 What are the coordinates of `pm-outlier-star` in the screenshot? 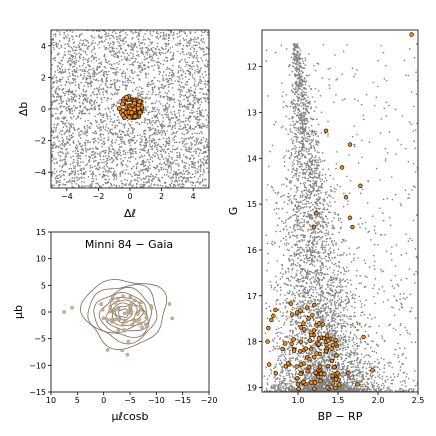 It's located at (122, 350).